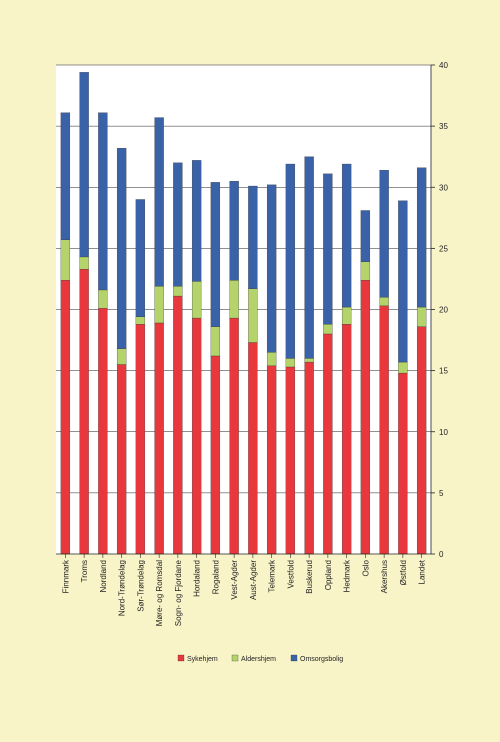 The width and height of the screenshot is (500, 742). I want to click on y-tick-label: 25, so click(443, 248).